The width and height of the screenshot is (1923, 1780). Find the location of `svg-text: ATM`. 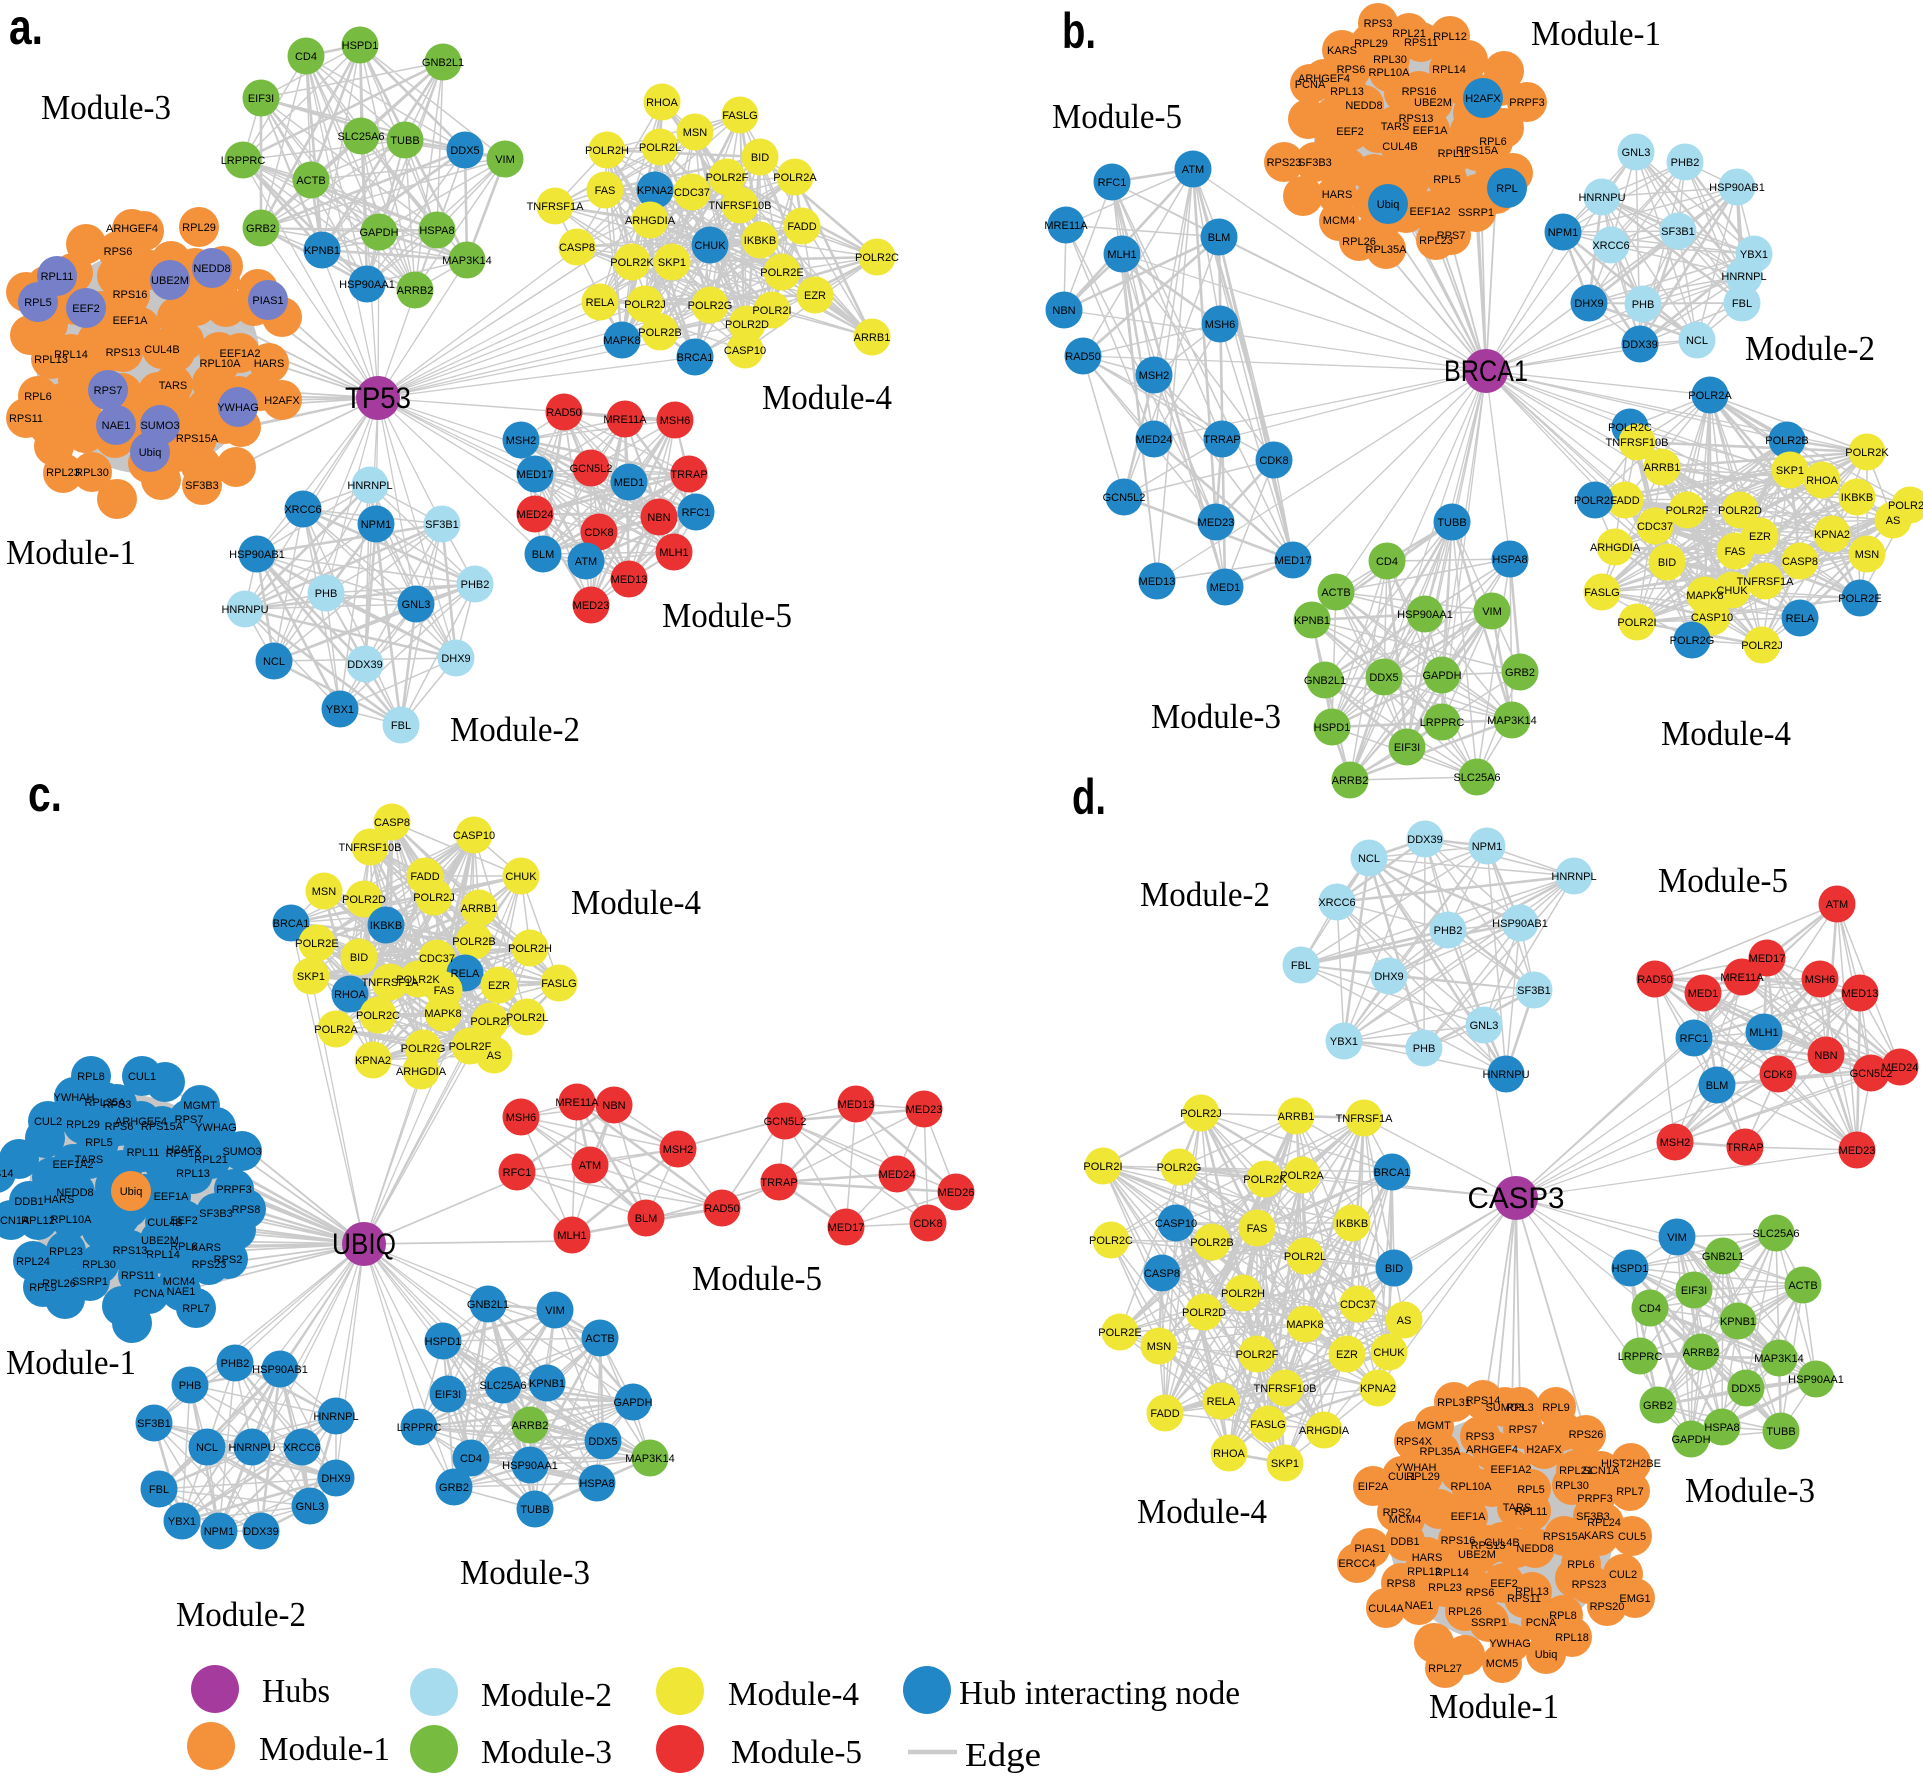

svg-text: ATM is located at coordinates (1193, 170).